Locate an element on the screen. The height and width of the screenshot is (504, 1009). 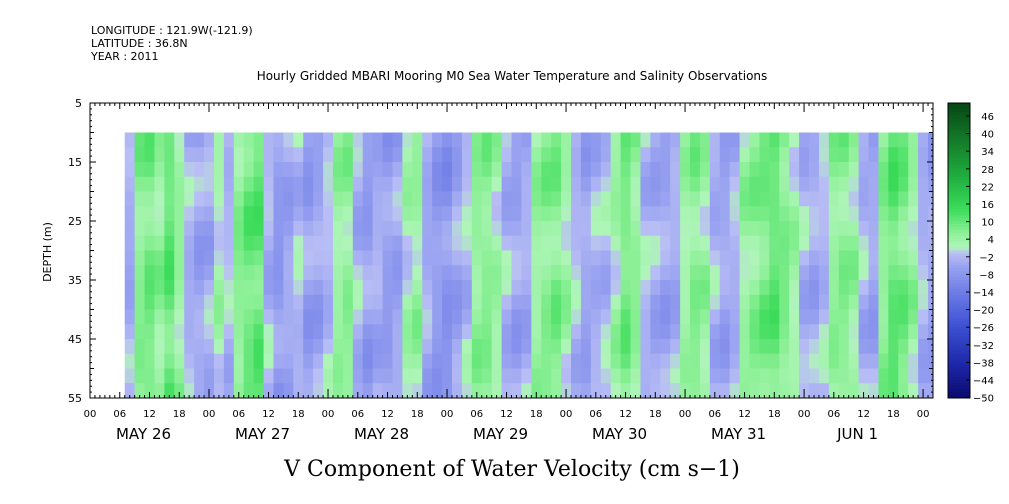
y-tick-label: 25 is located at coordinates (75, 221).